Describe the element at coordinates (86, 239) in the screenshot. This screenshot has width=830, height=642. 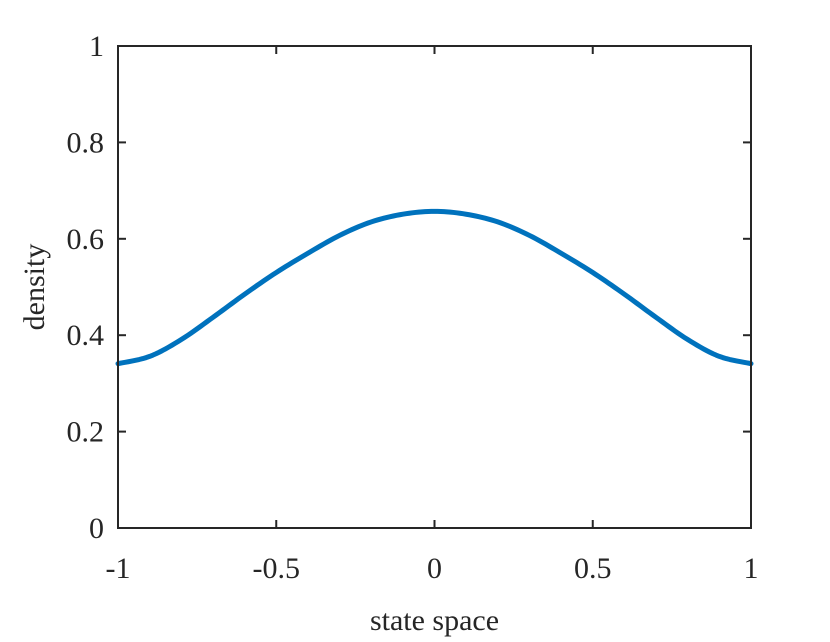
I see `y-tick-label: 0.6` at that location.